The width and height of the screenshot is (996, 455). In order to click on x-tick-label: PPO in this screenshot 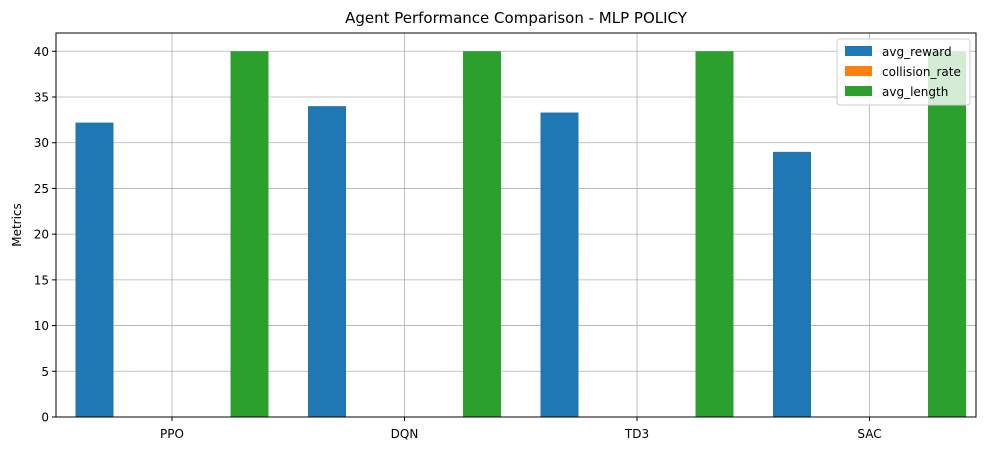, I will do `click(172, 434)`.